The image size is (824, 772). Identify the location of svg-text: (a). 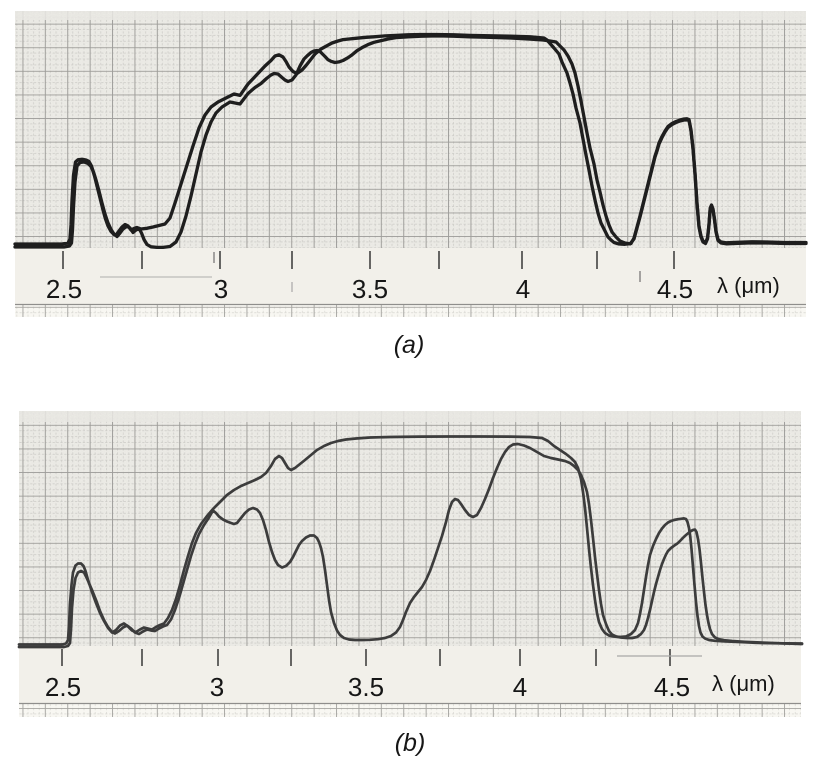
(409, 345).